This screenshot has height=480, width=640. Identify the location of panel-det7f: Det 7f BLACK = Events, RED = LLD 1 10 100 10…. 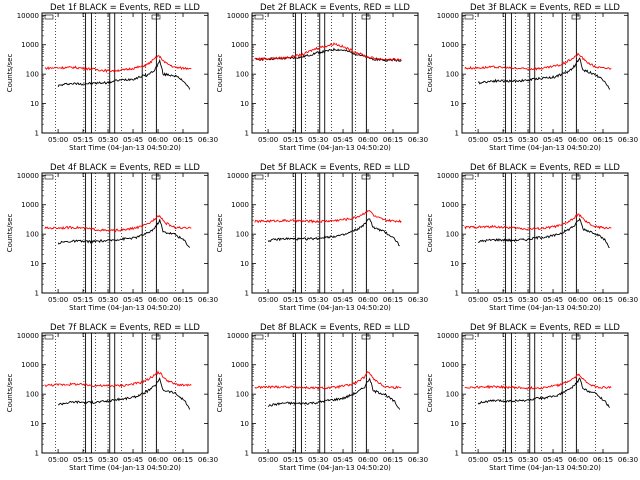
(112, 397).